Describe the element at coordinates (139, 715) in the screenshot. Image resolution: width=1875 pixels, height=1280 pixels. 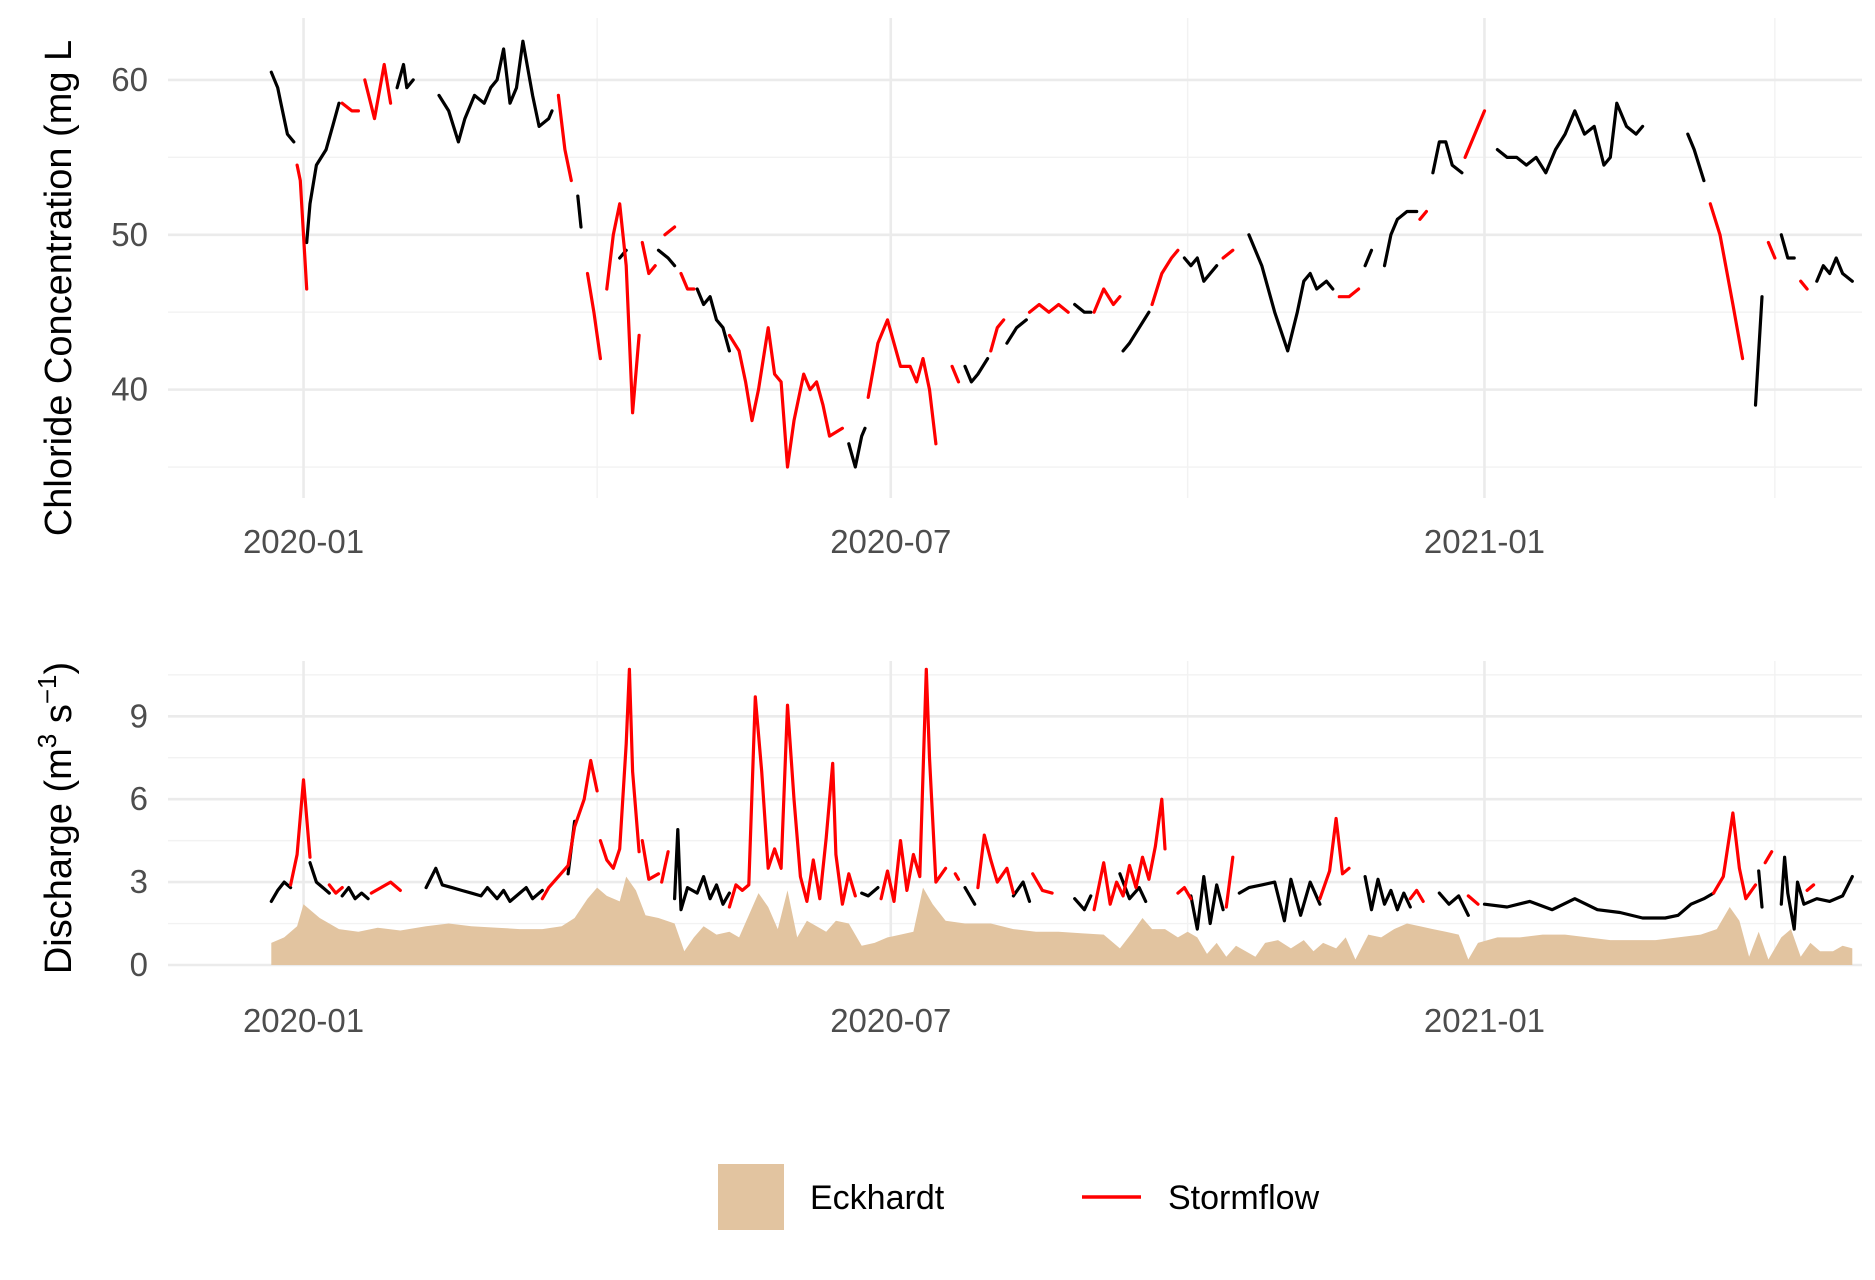
I see `discharge-y-tick-label: 9` at that location.